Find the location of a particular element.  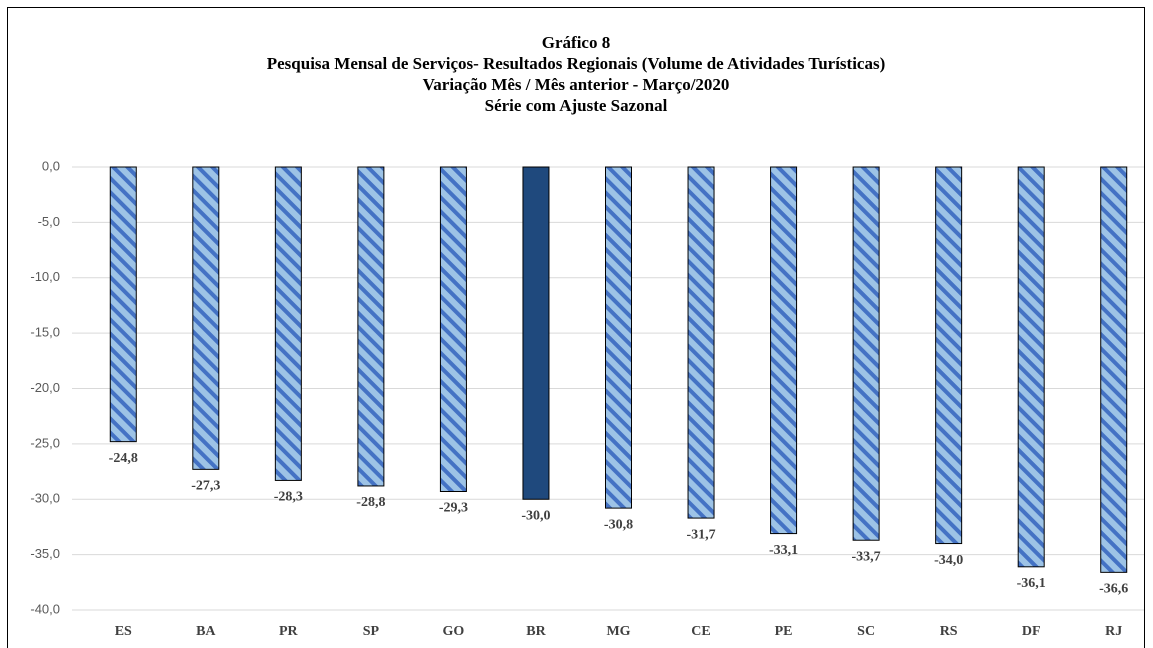

y-tick-label: -40,0 is located at coordinates (45, 608).